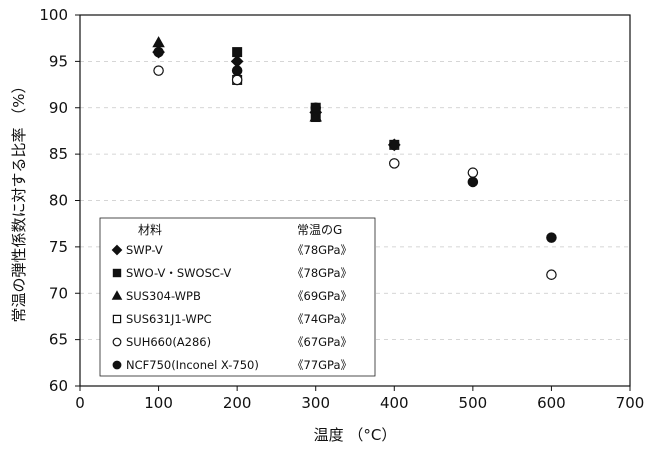  What do you see at coordinates (359, 399) in the screenshot?
I see `x-axis: 0 100 200 300 400 500 600 700` at bounding box center [359, 399].